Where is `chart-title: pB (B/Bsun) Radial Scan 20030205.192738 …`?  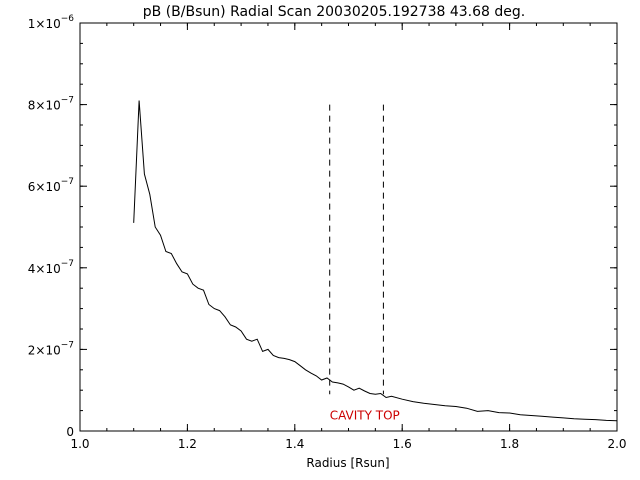
chart-title: pB (B/Bsun) Radial Scan 20030205.192738 … is located at coordinates (334, 12).